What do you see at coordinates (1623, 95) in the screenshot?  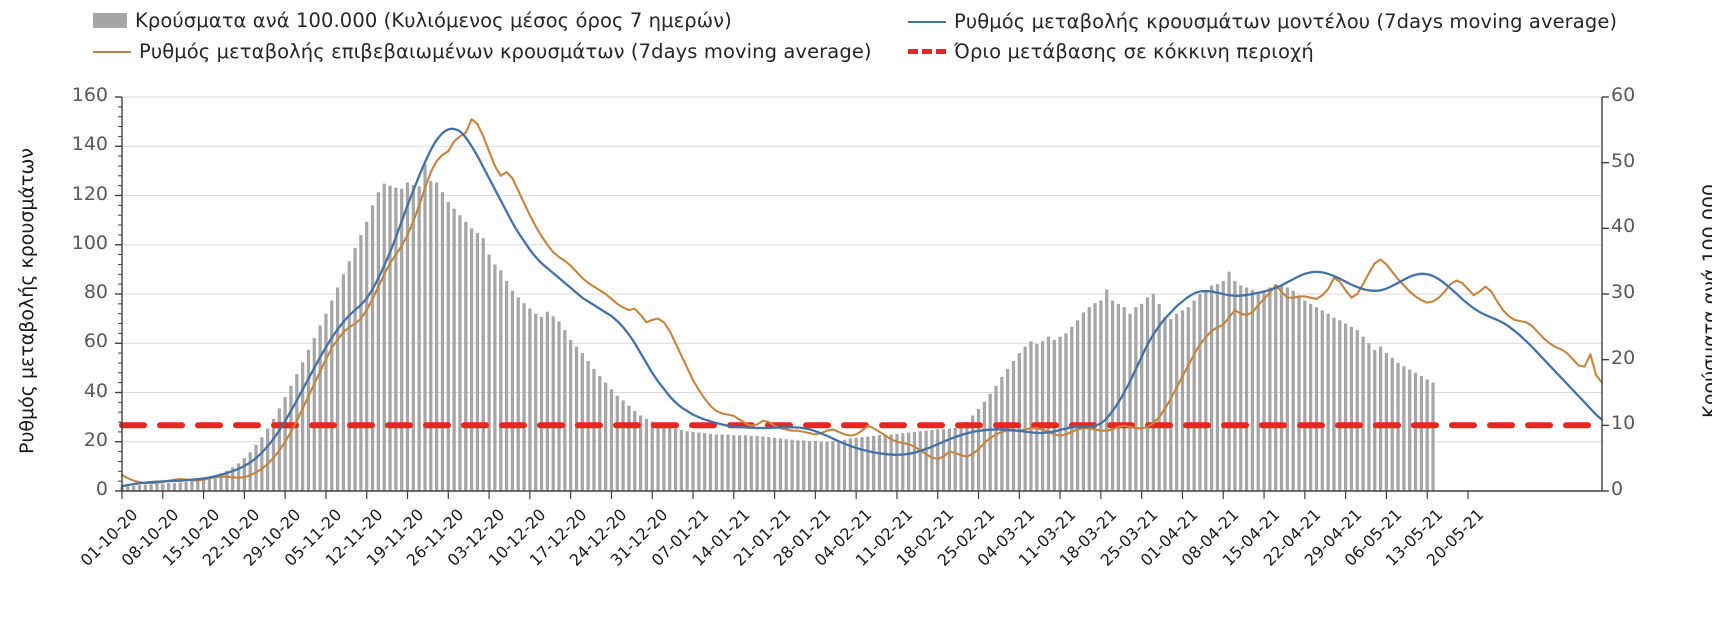 I see `y-tick-label-right: 60` at bounding box center [1623, 95].